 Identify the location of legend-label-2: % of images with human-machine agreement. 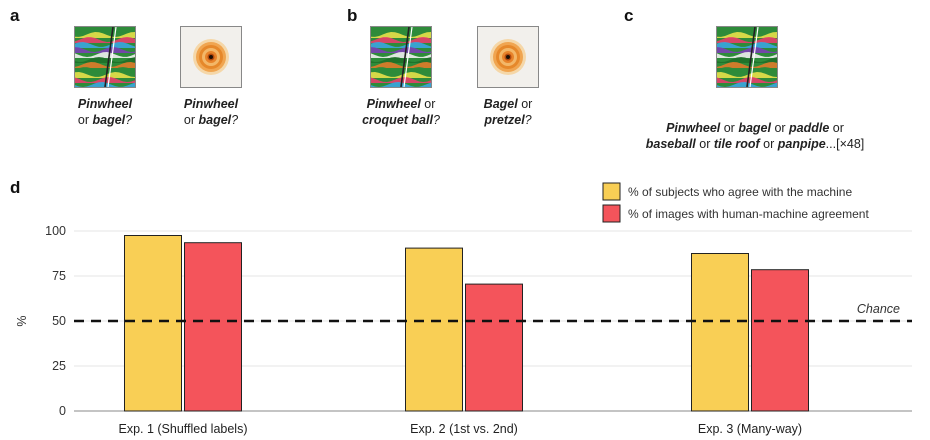
(748, 214).